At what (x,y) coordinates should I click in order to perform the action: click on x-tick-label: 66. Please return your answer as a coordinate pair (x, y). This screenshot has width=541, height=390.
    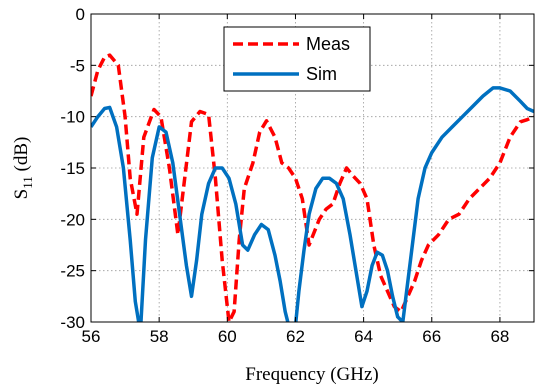
    Looking at the image, I should click on (431, 336).